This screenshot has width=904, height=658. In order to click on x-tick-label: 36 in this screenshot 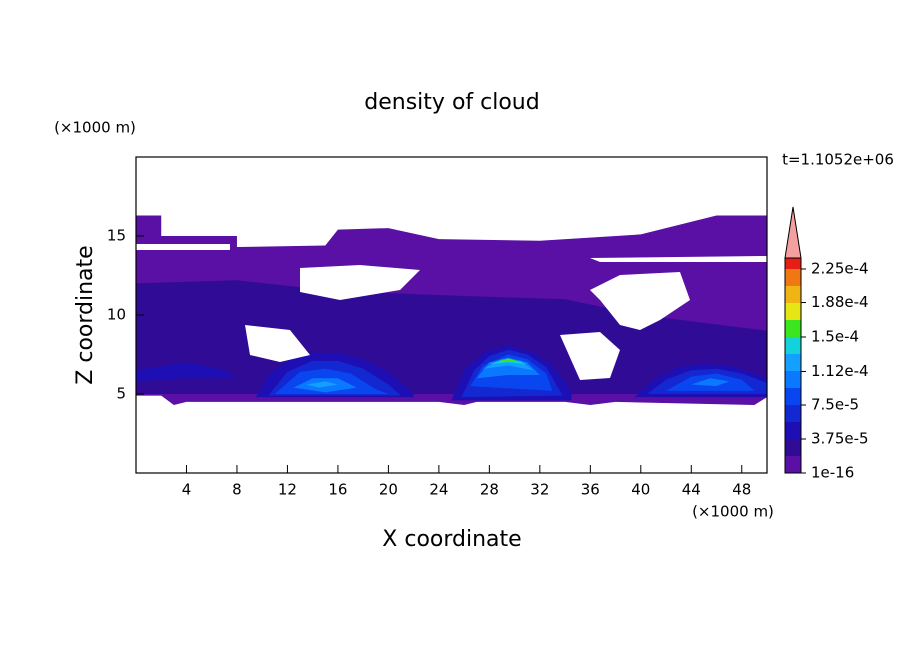, I will do `click(590, 490)`.